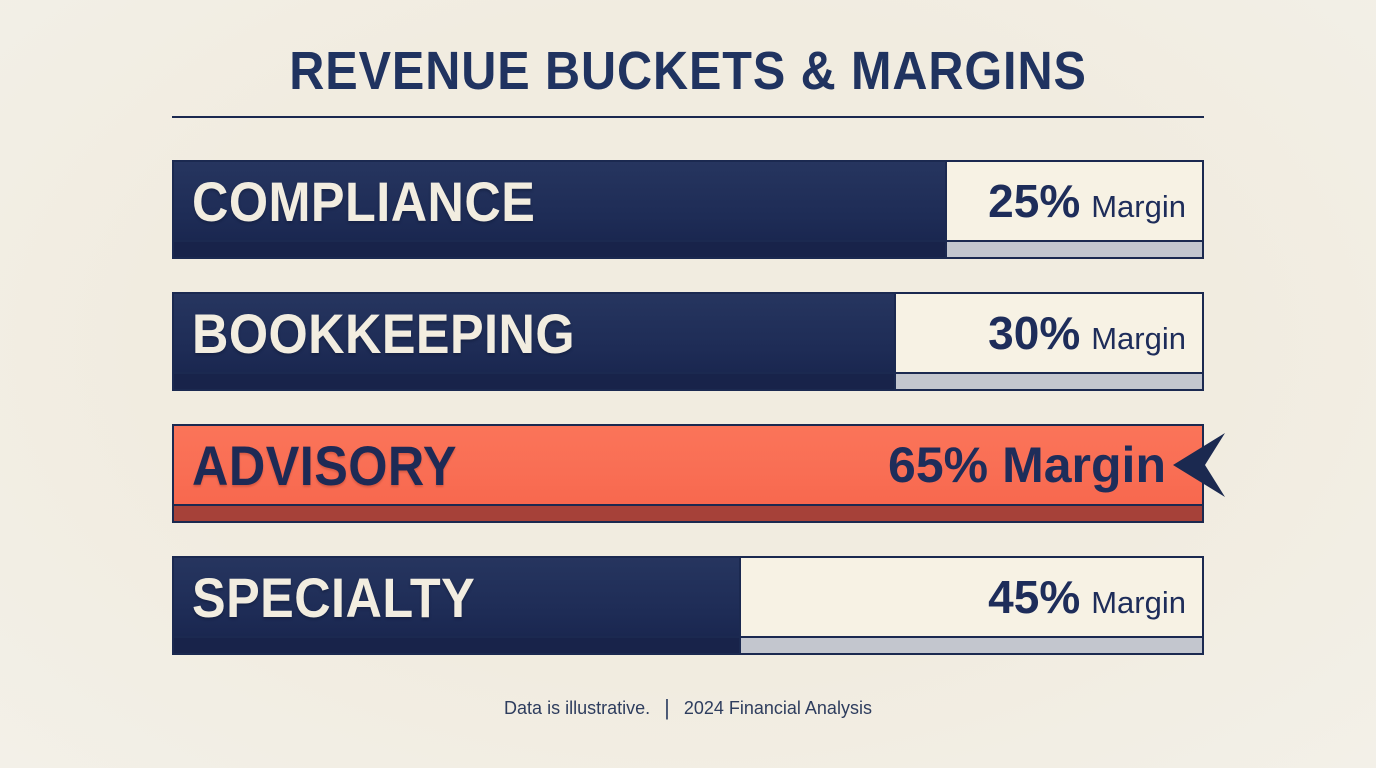 Image resolution: width=1376 pixels, height=768 pixels. I want to click on margin-percent: 30%, so click(1034, 333).